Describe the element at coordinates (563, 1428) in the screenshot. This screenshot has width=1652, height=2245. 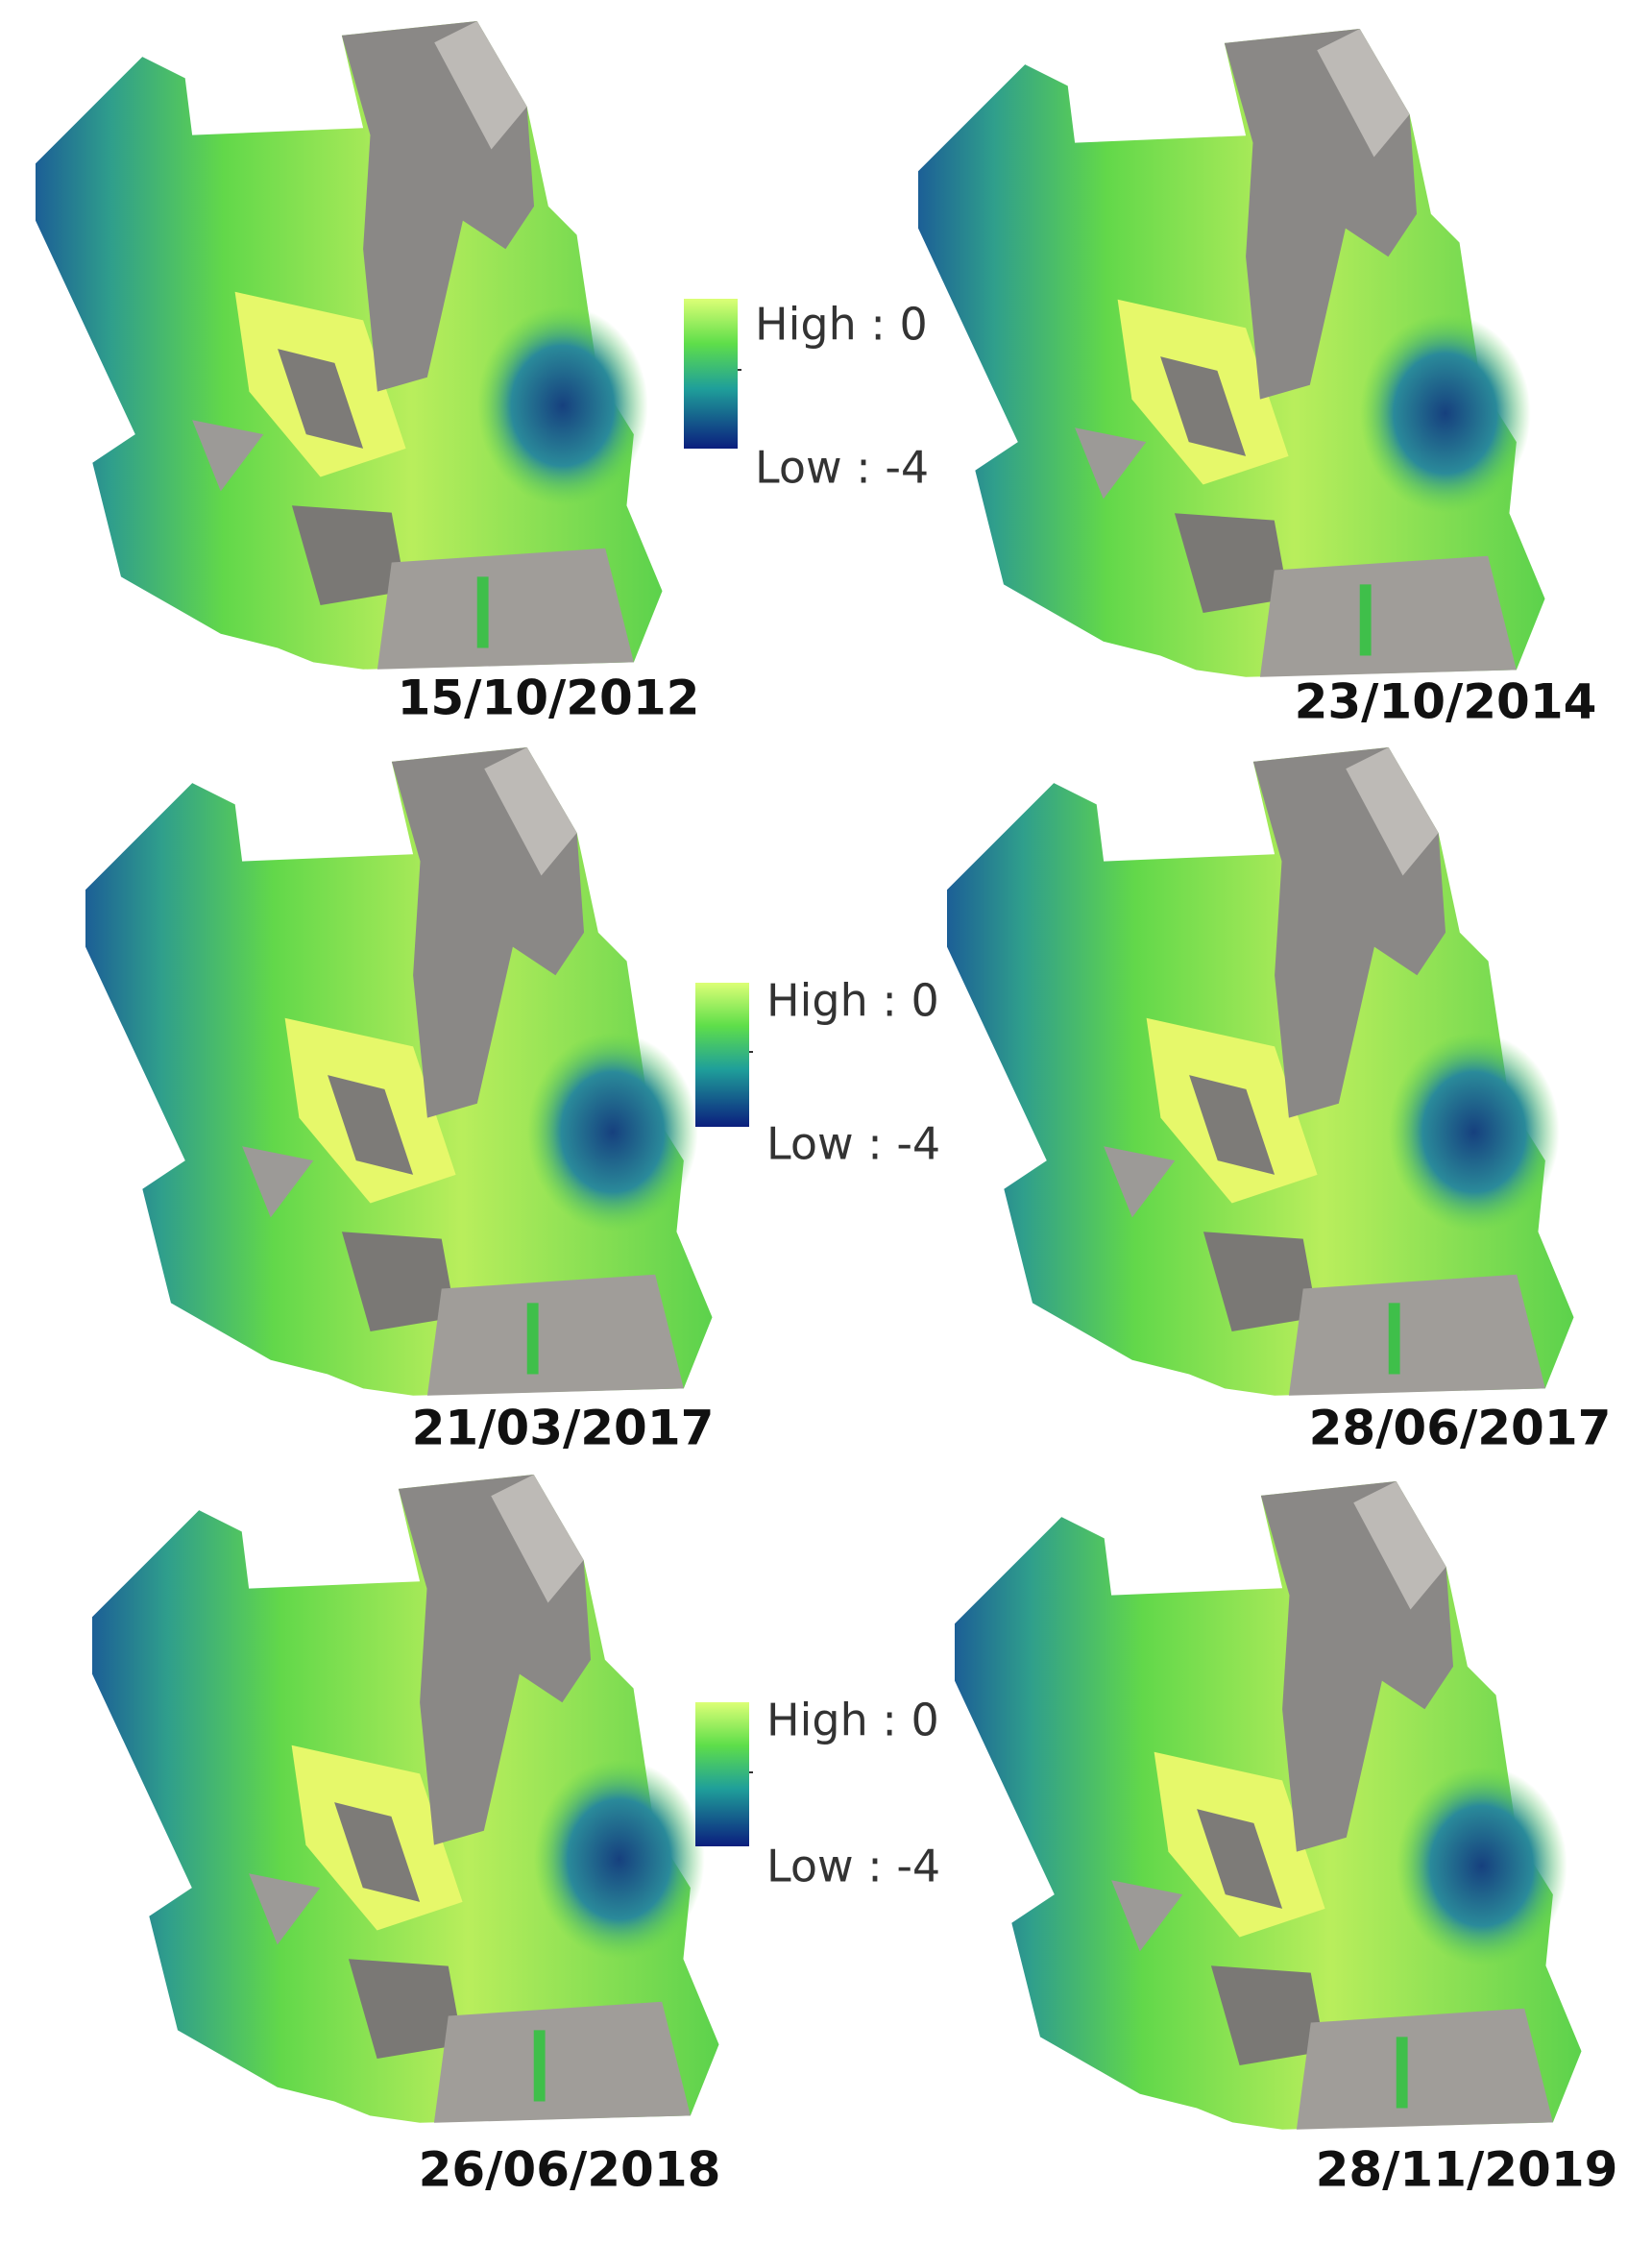
I see `panel-date: 21/03/2017` at that location.